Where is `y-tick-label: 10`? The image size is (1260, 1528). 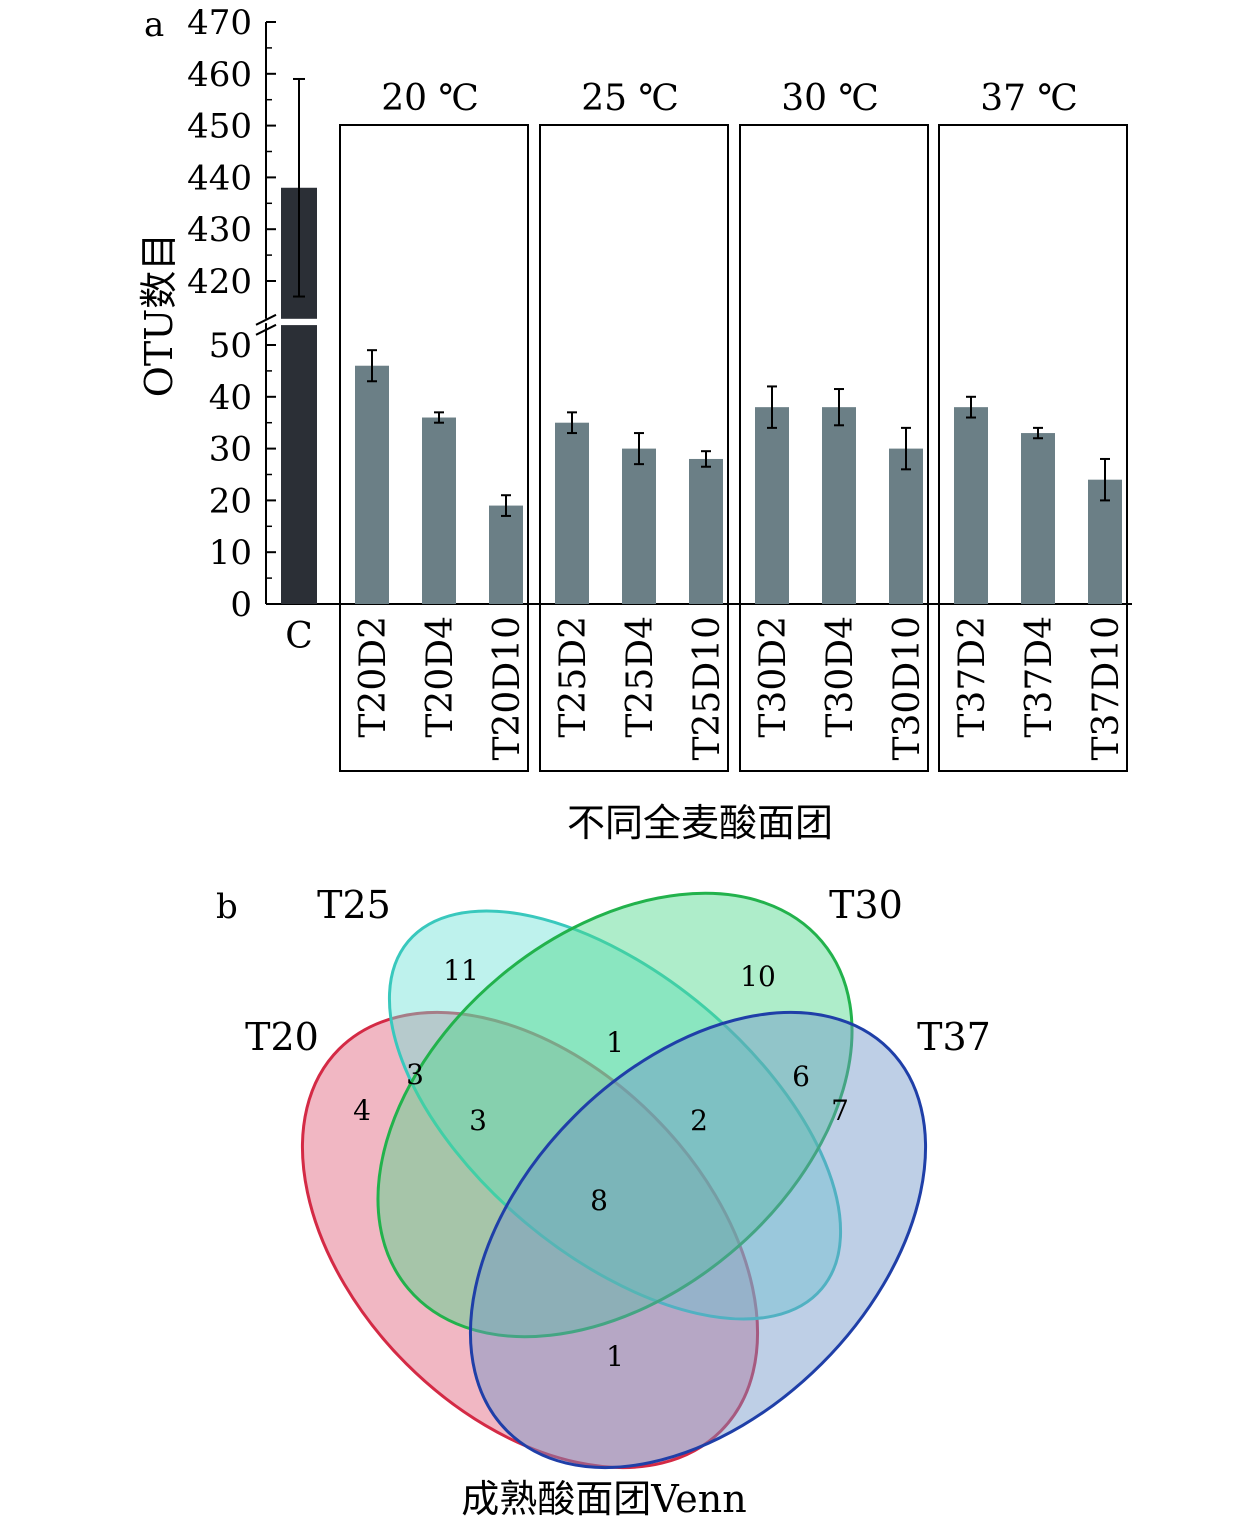 y-tick-label: 10 is located at coordinates (230, 553).